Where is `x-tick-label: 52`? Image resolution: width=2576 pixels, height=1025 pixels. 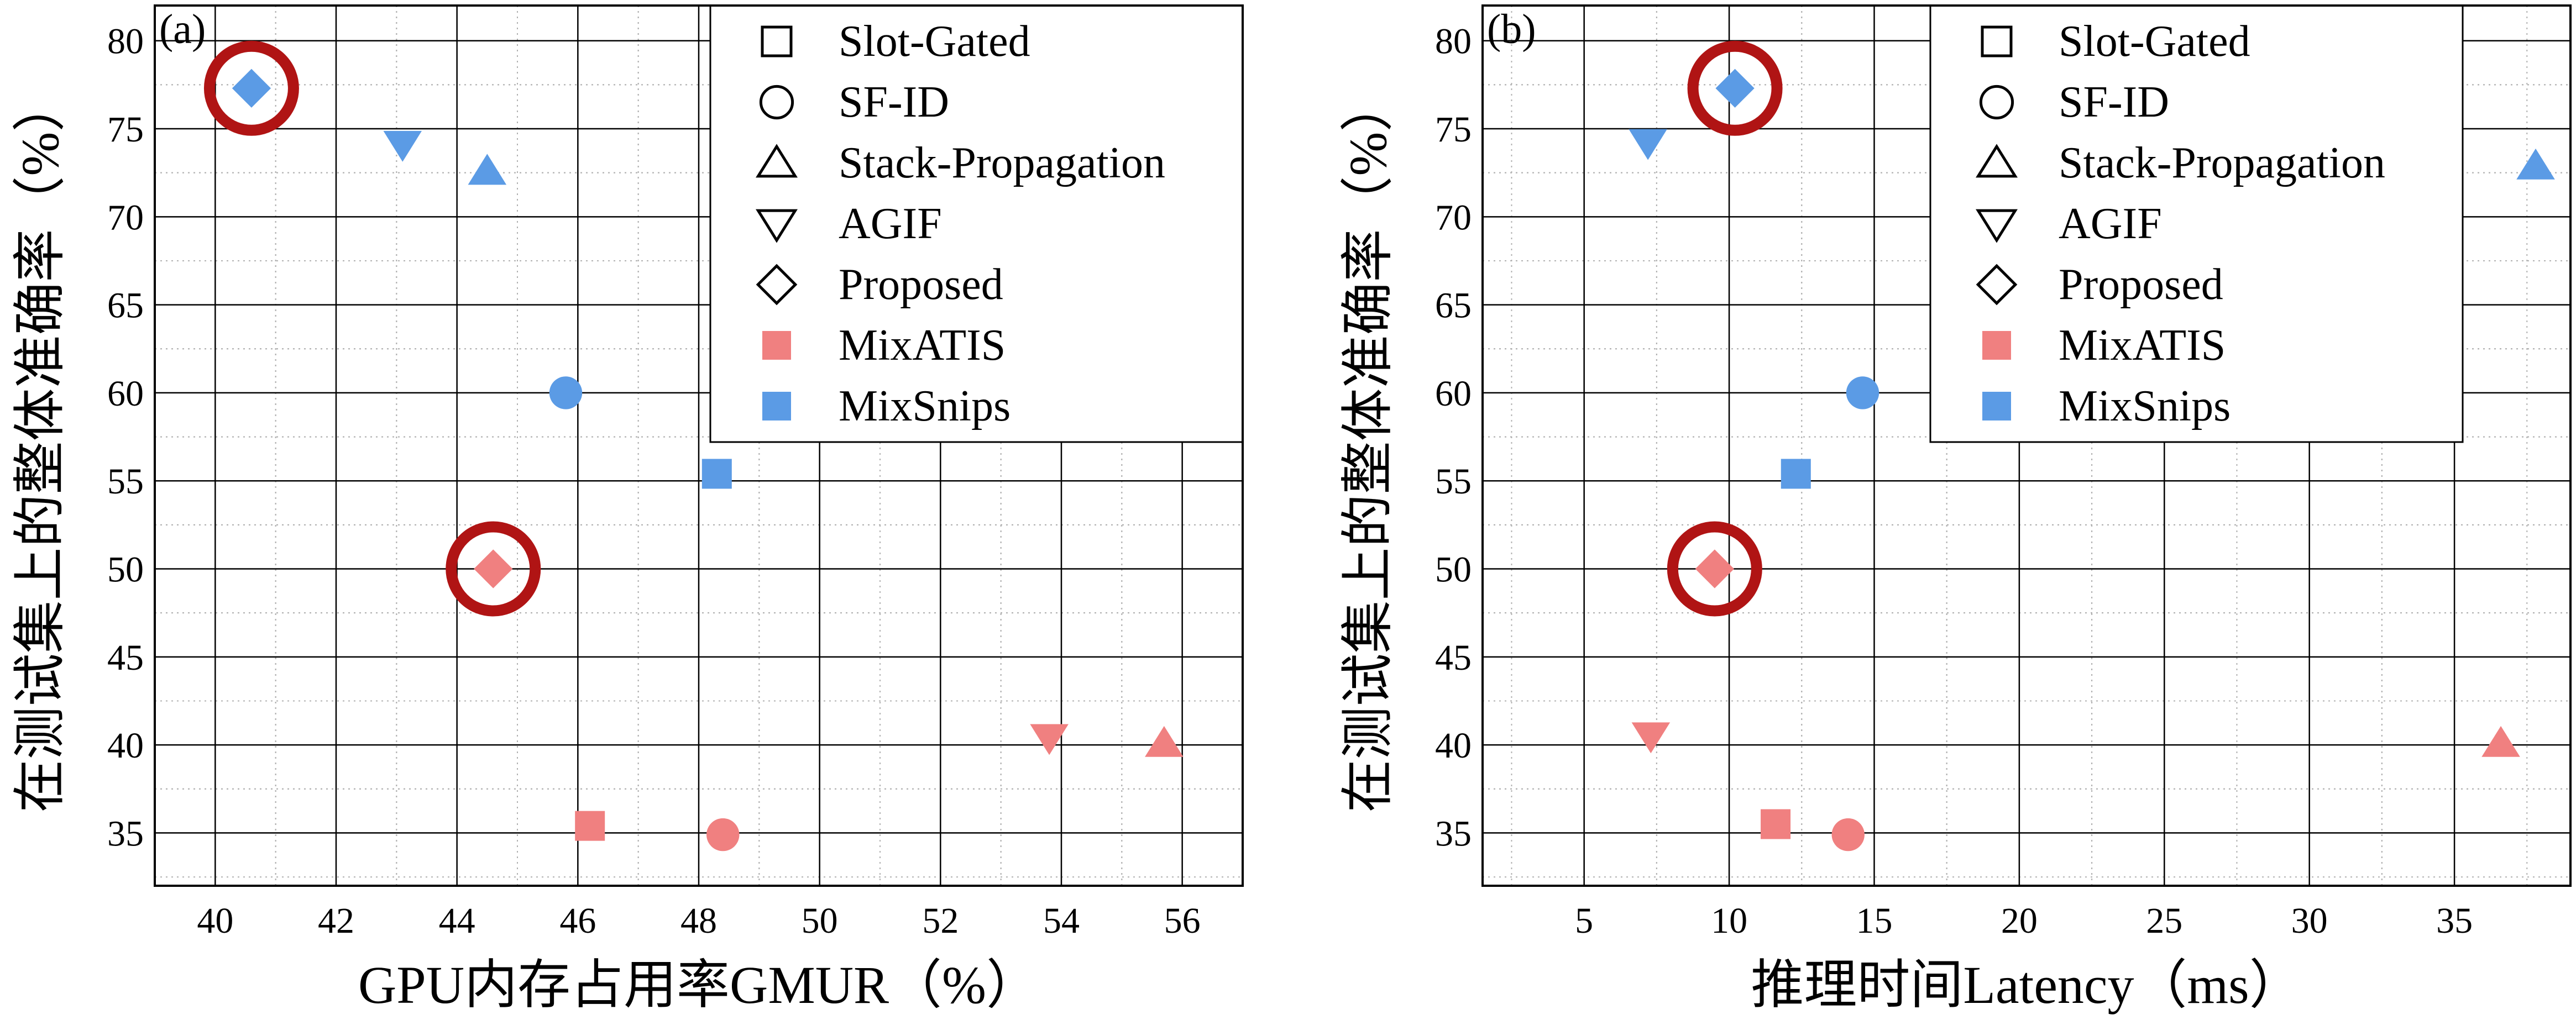 x-tick-label: 52 is located at coordinates (940, 921).